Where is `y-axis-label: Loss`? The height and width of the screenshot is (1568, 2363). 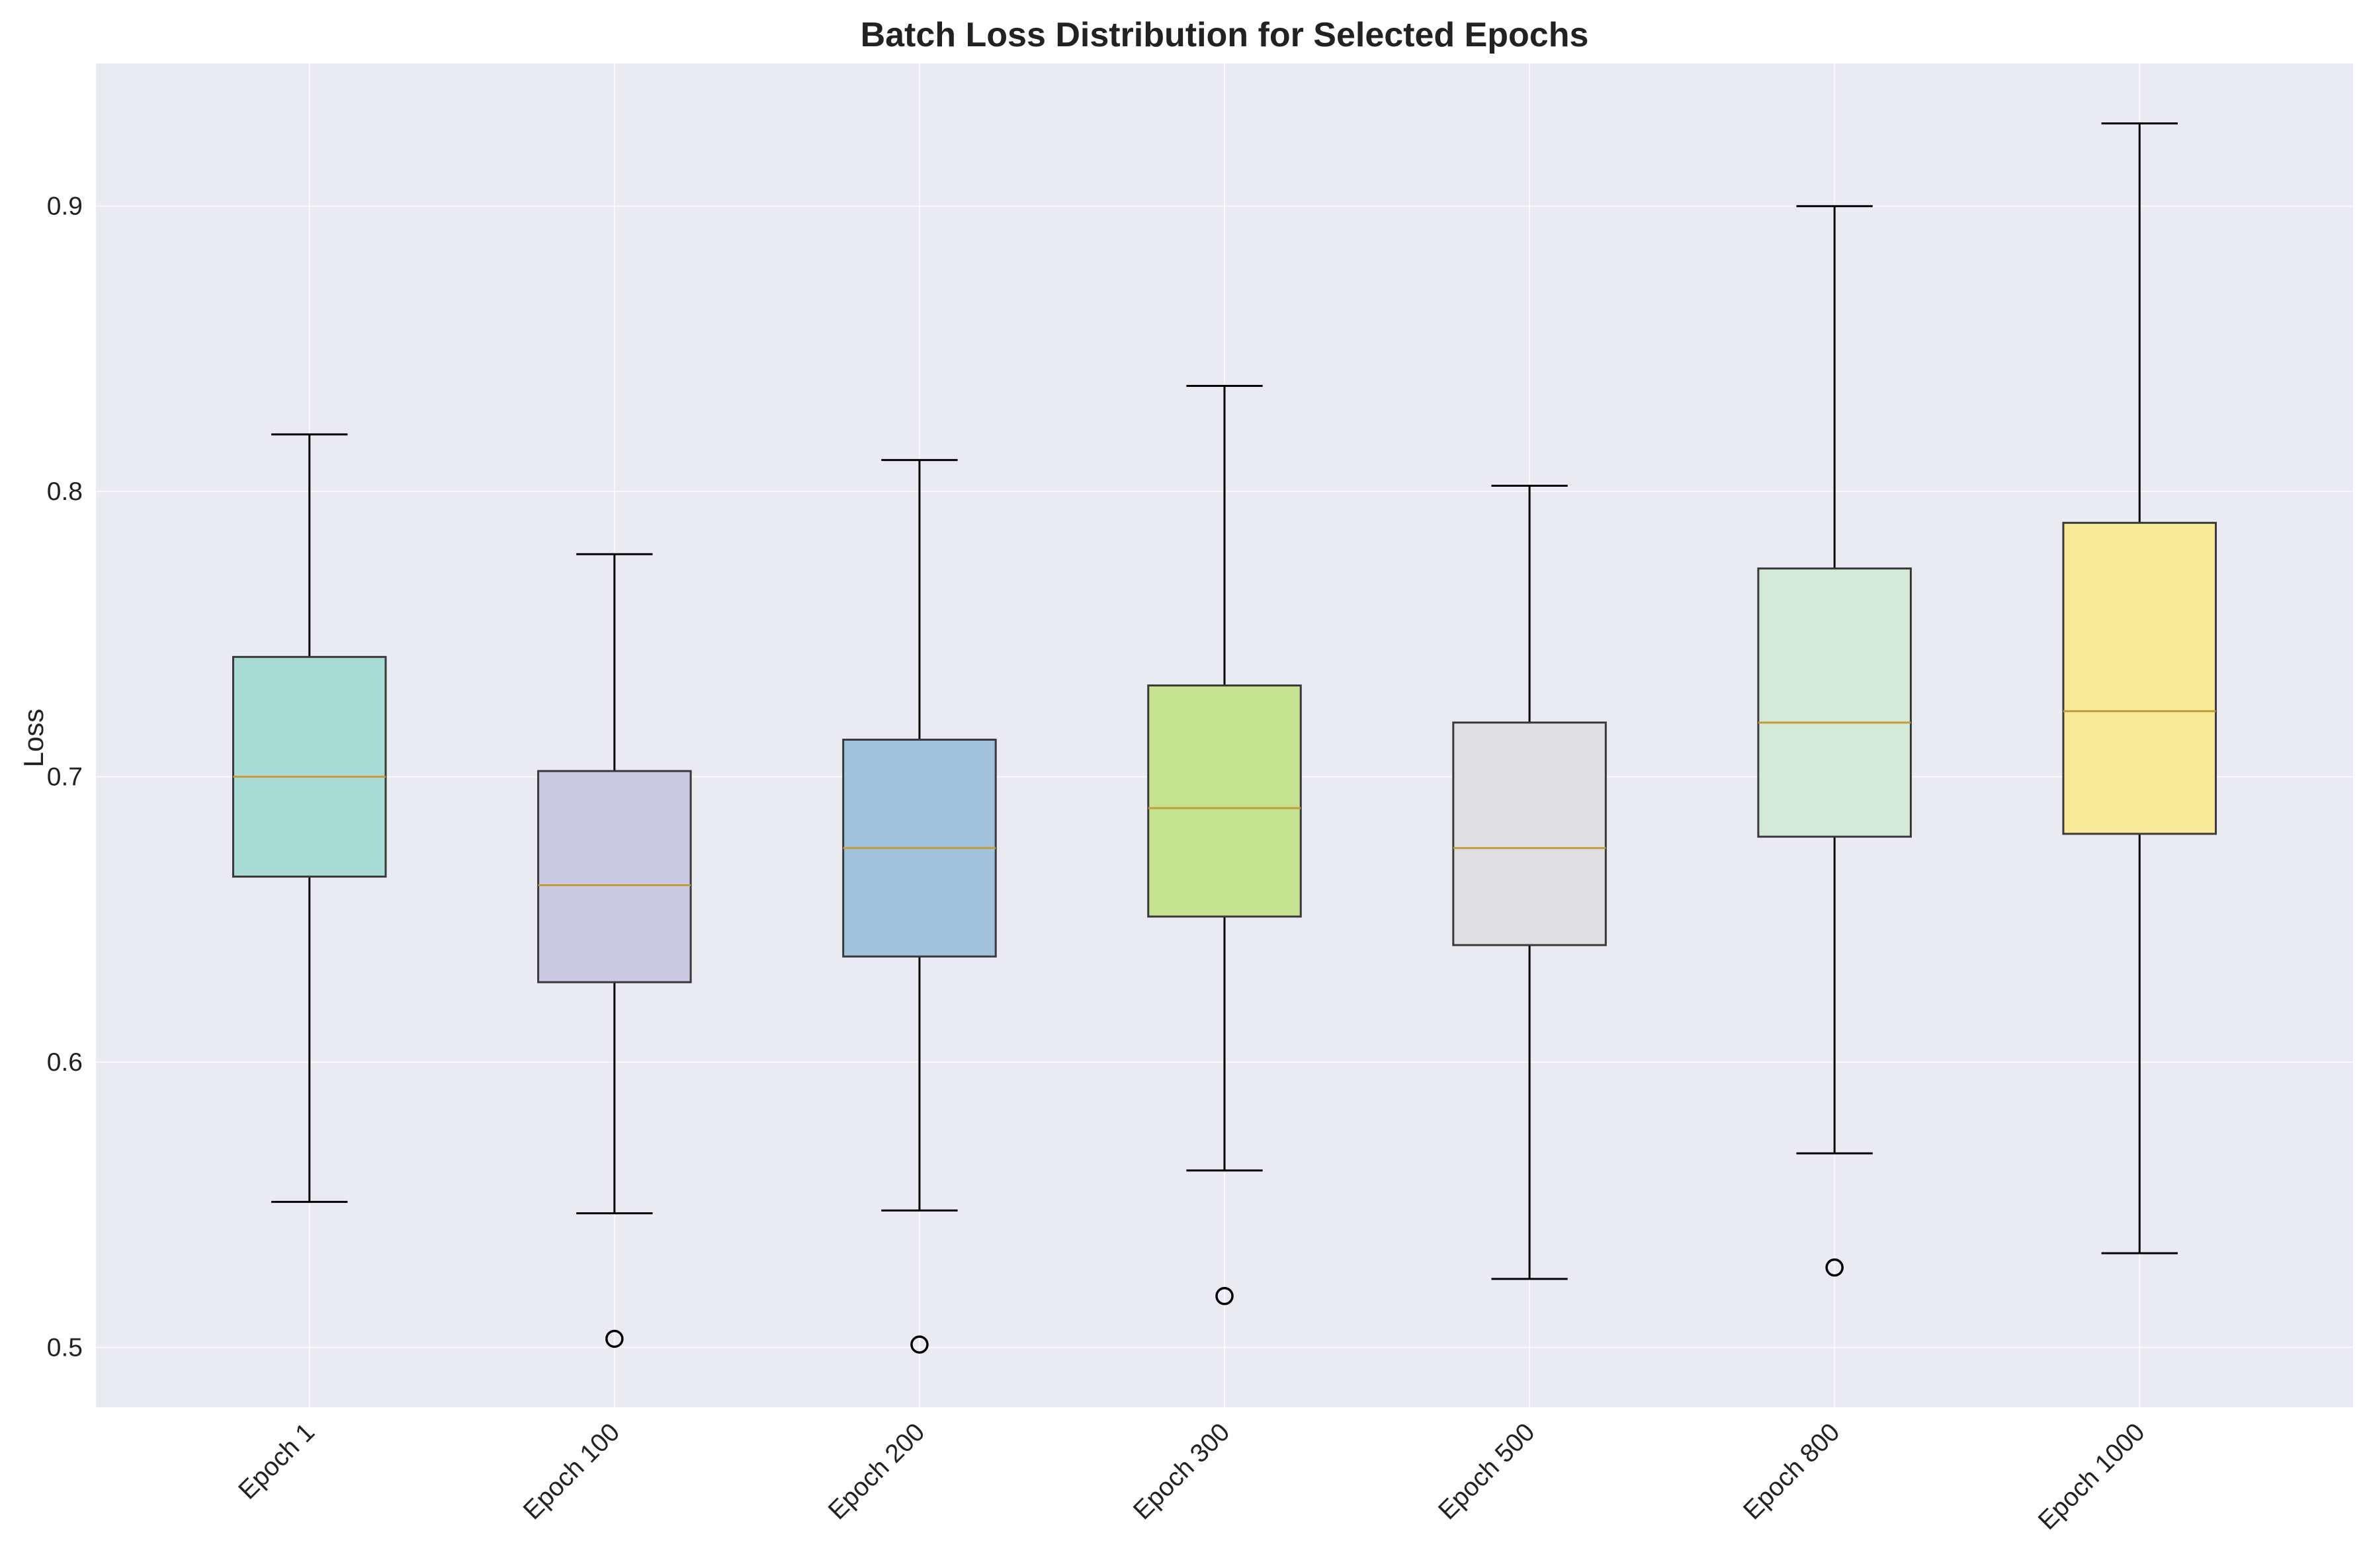
y-axis-label: Loss is located at coordinates (33, 738).